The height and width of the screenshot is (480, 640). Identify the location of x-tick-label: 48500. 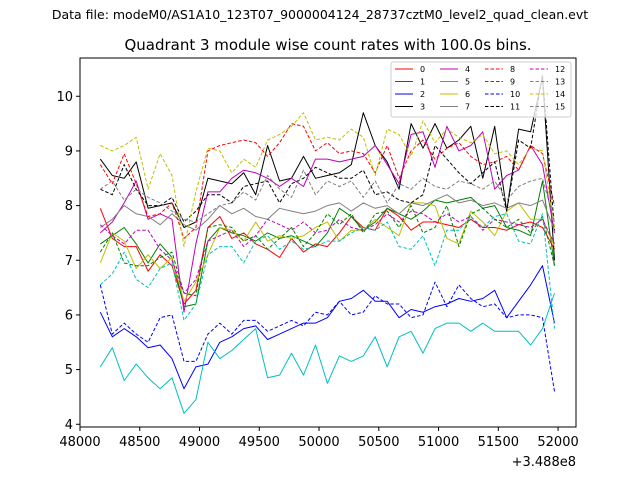
(139, 442).